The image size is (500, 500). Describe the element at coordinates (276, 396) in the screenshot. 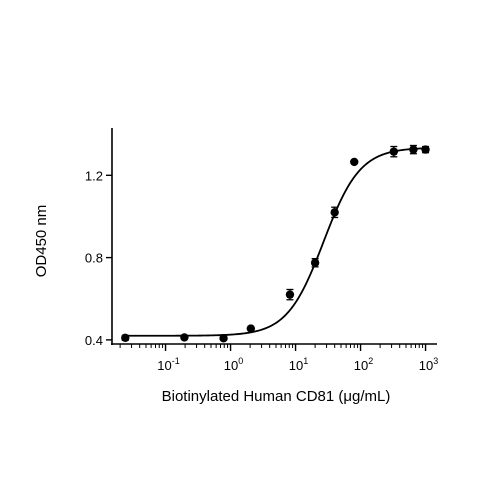

I see `x-axis-title: Biotinylated Human CD81 (μg/mL)` at that location.